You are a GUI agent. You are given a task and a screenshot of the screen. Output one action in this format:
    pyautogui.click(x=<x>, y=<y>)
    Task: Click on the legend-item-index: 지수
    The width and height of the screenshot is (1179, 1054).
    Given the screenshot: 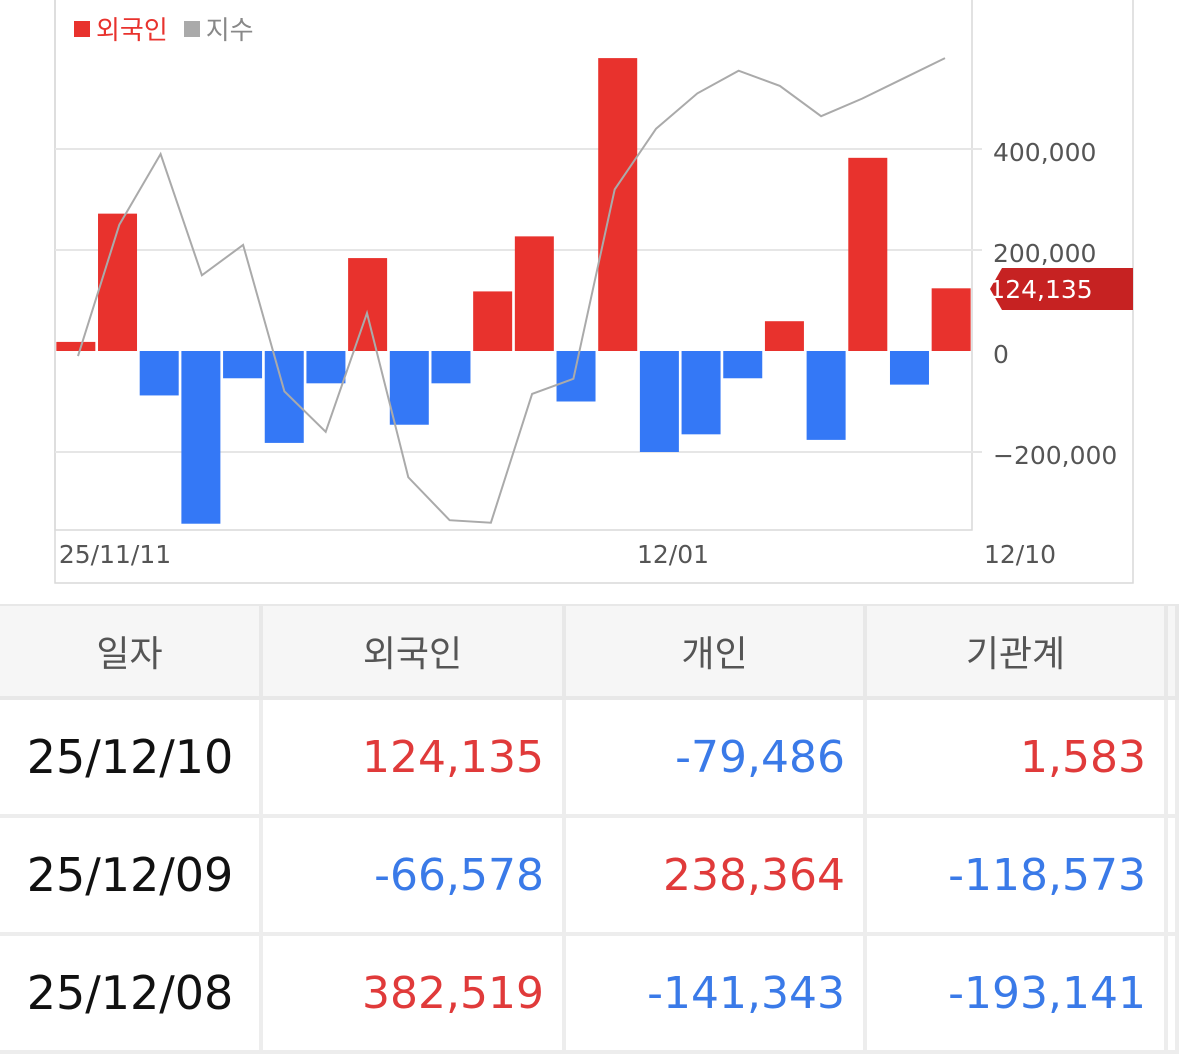 What is the action you would take?
    pyautogui.click(x=218, y=28)
    